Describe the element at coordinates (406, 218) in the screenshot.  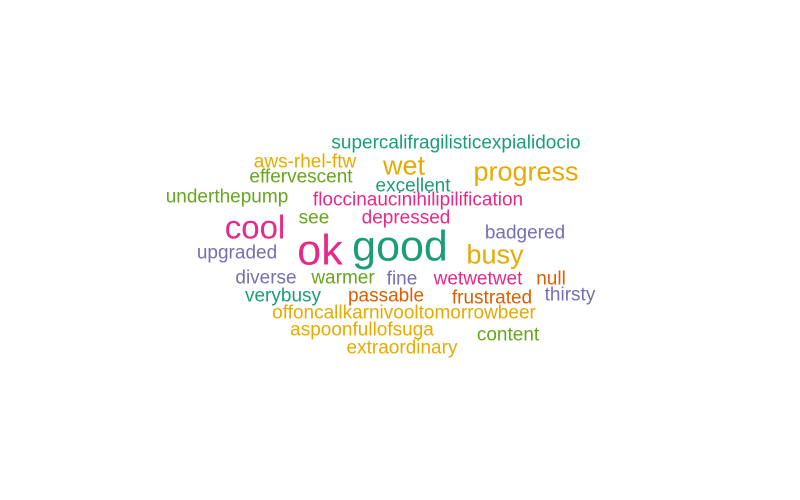
I see `word-depressed: depressed` at that location.